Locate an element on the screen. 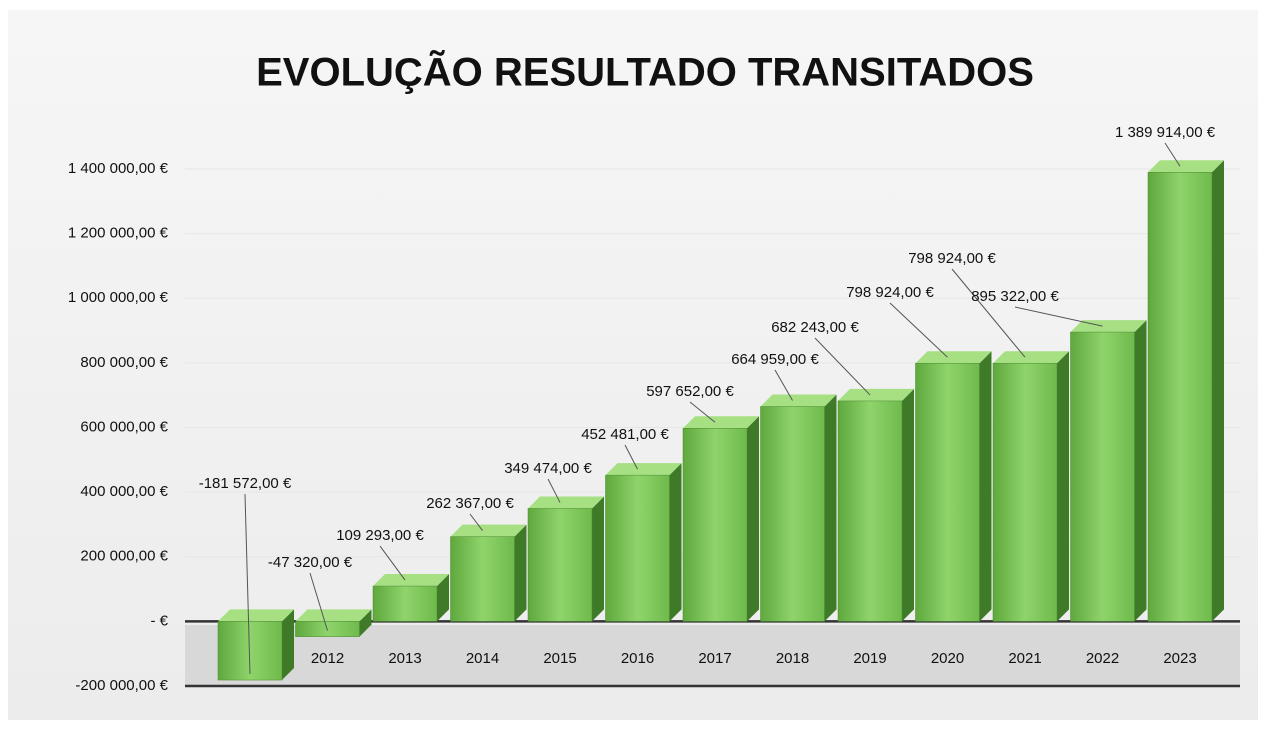  x-tick-label: 2012 is located at coordinates (327, 658).